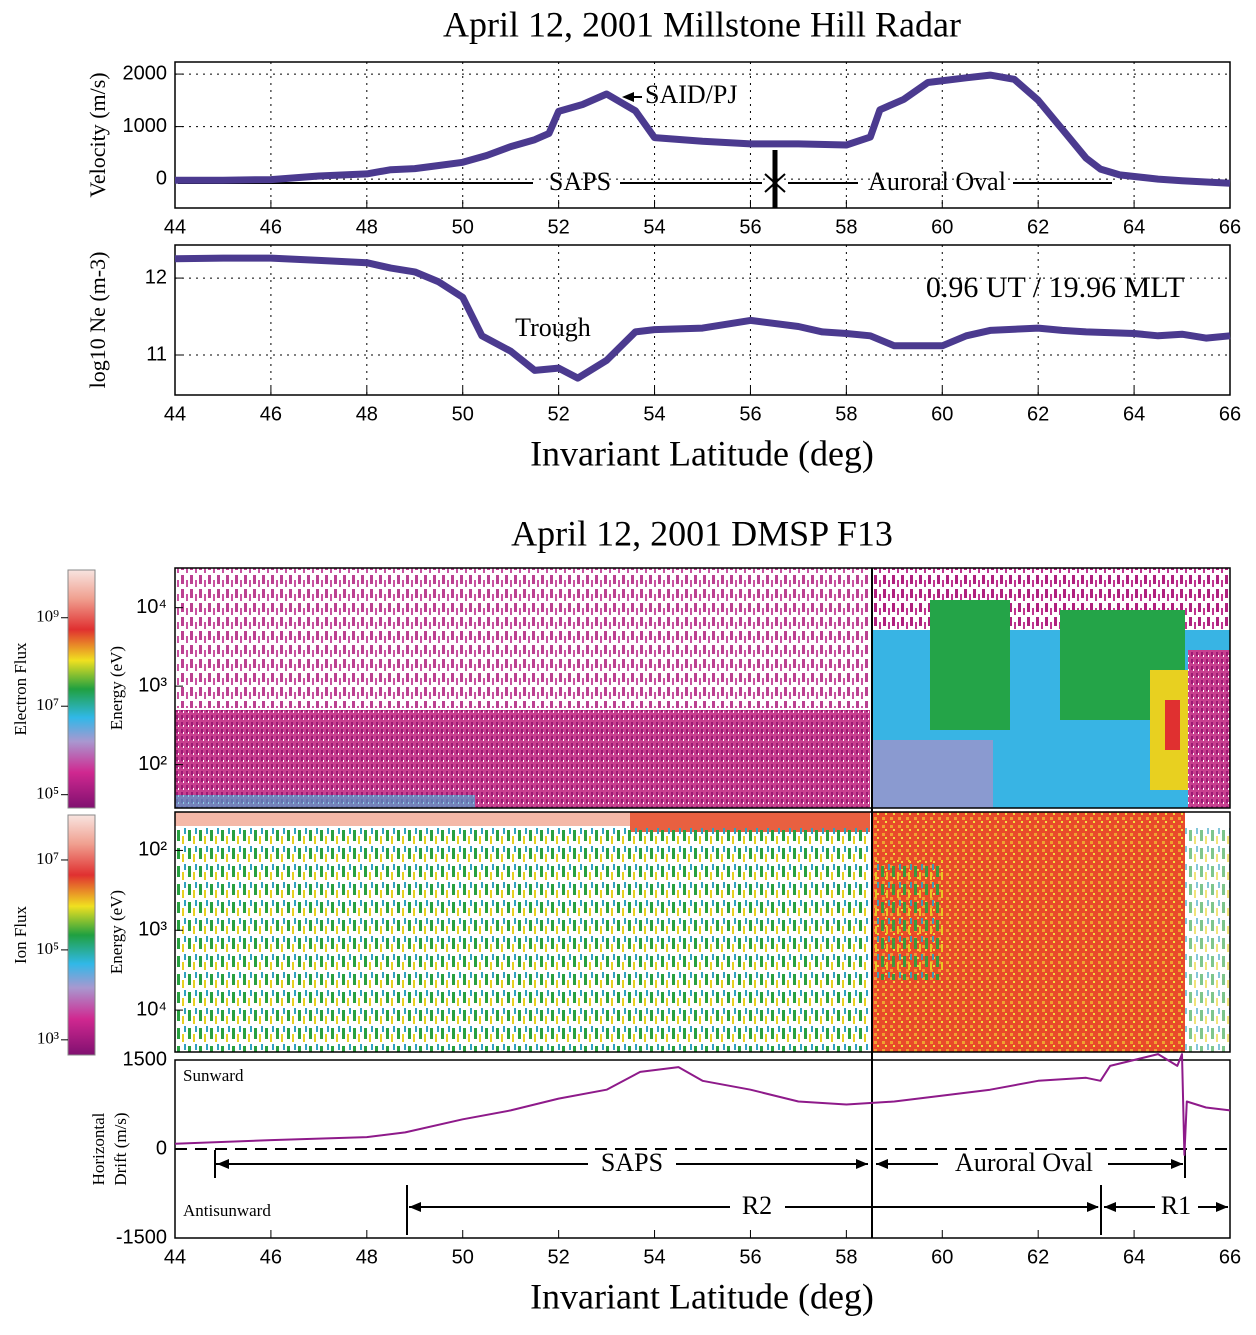 The image size is (1256, 1335). Describe the element at coordinates (691, 94) in the screenshot. I see `annotation: SAID/PJ` at that location.